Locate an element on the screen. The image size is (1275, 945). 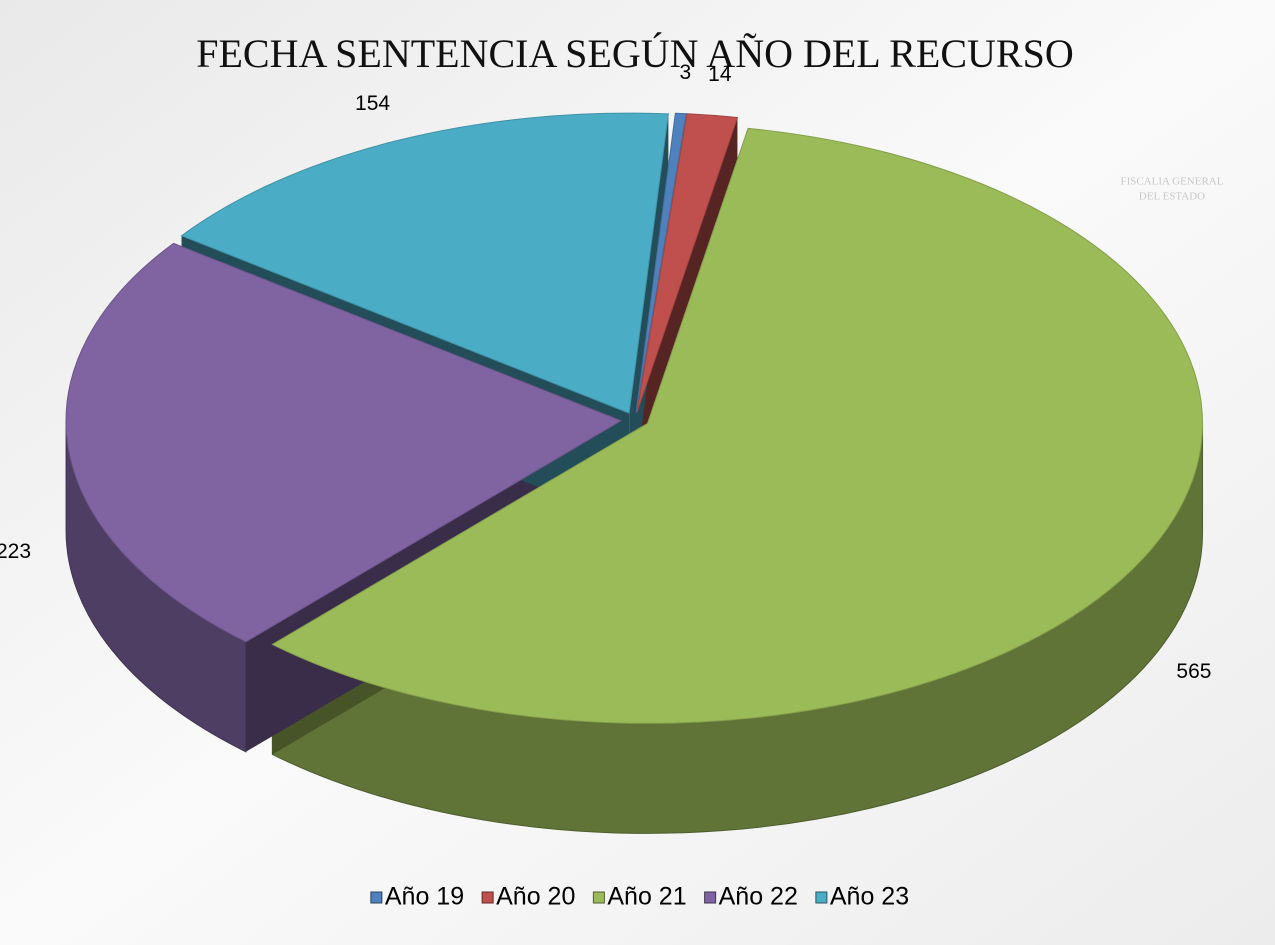
legend-label: Año 19 is located at coordinates (424, 897).